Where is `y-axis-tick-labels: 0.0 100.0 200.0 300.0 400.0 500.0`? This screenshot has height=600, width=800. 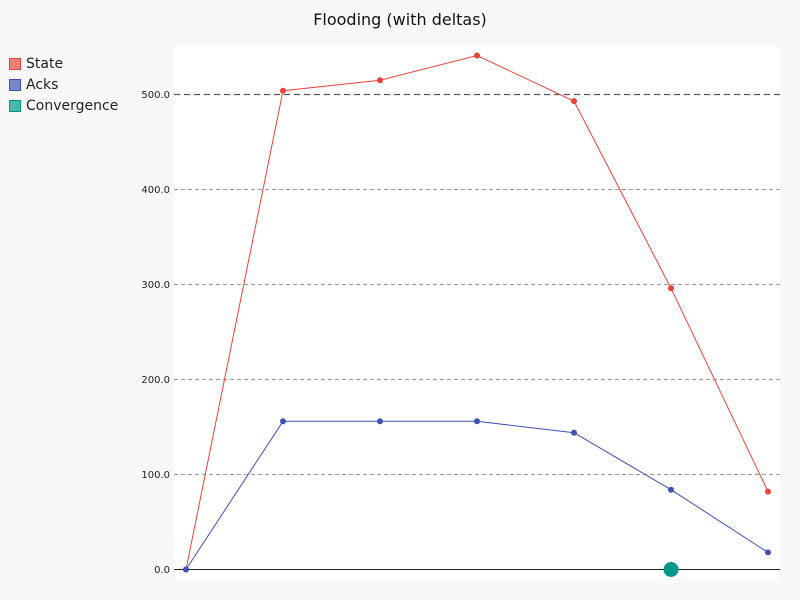 y-axis-tick-labels: 0.0 100.0 200.0 300.0 400.0 500.0 is located at coordinates (155, 333).